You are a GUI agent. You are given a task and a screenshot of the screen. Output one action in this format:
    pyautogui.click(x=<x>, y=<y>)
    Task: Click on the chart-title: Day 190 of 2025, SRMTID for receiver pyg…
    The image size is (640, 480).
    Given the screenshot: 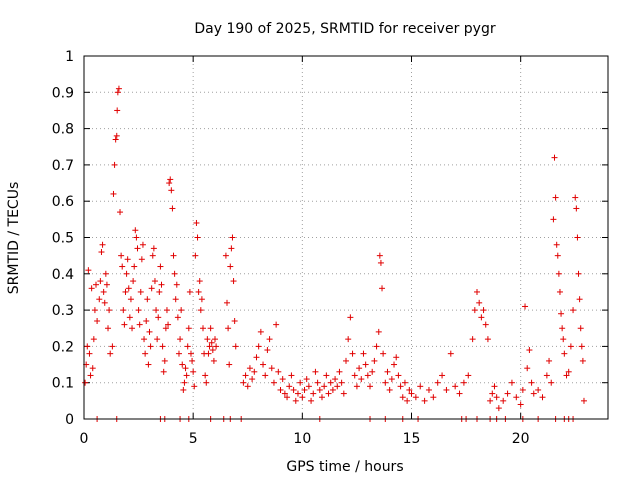 What is the action you would take?
    pyautogui.click(x=344, y=29)
    